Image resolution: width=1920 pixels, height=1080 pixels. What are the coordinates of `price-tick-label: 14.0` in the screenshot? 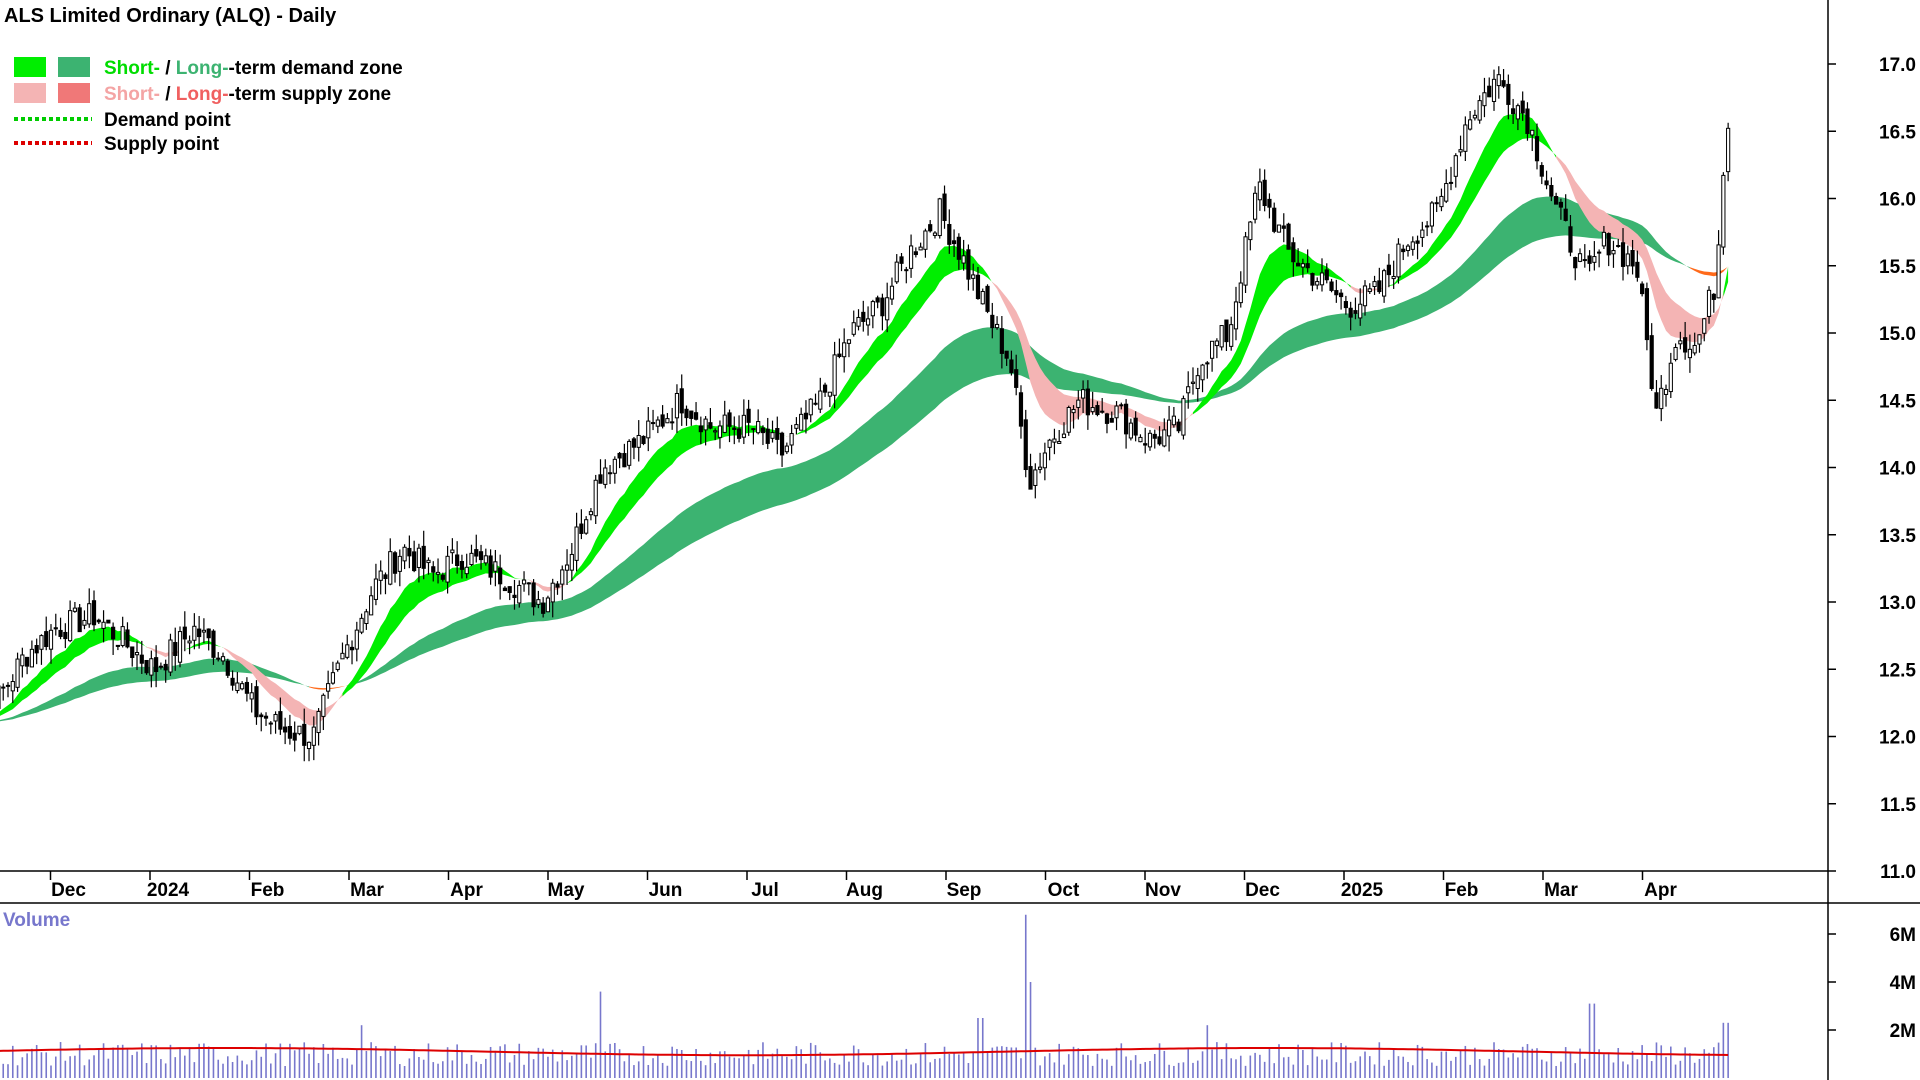 It's located at (1897, 469).